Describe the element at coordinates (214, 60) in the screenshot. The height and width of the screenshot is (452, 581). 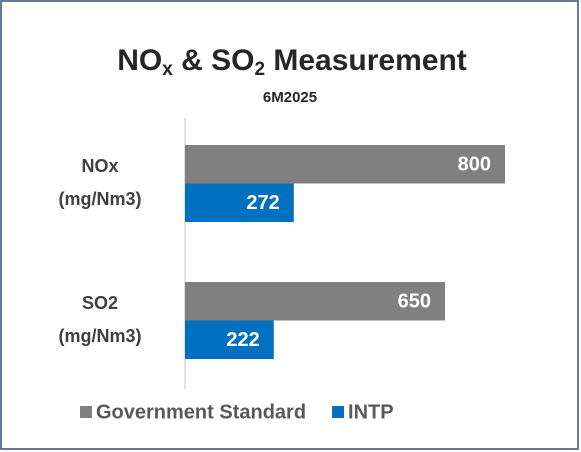
I see `title-part: & SO` at that location.